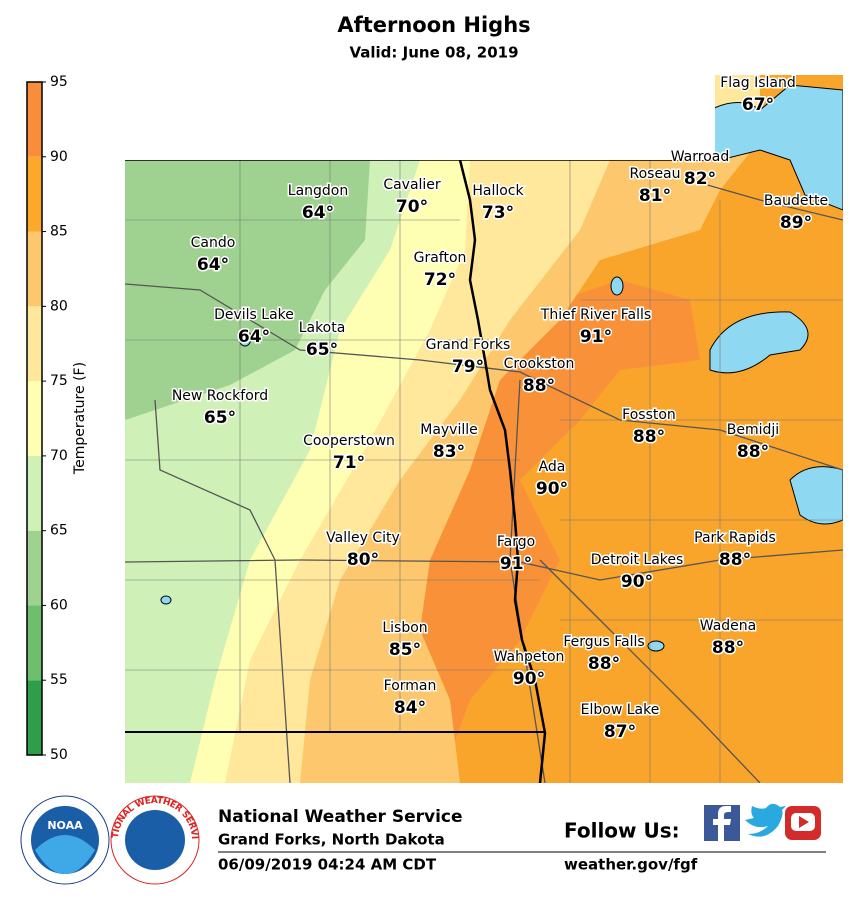 Image resolution: width=867 pixels, height=914 pixels. I want to click on colorbar-label: Temperature (F), so click(80, 418).